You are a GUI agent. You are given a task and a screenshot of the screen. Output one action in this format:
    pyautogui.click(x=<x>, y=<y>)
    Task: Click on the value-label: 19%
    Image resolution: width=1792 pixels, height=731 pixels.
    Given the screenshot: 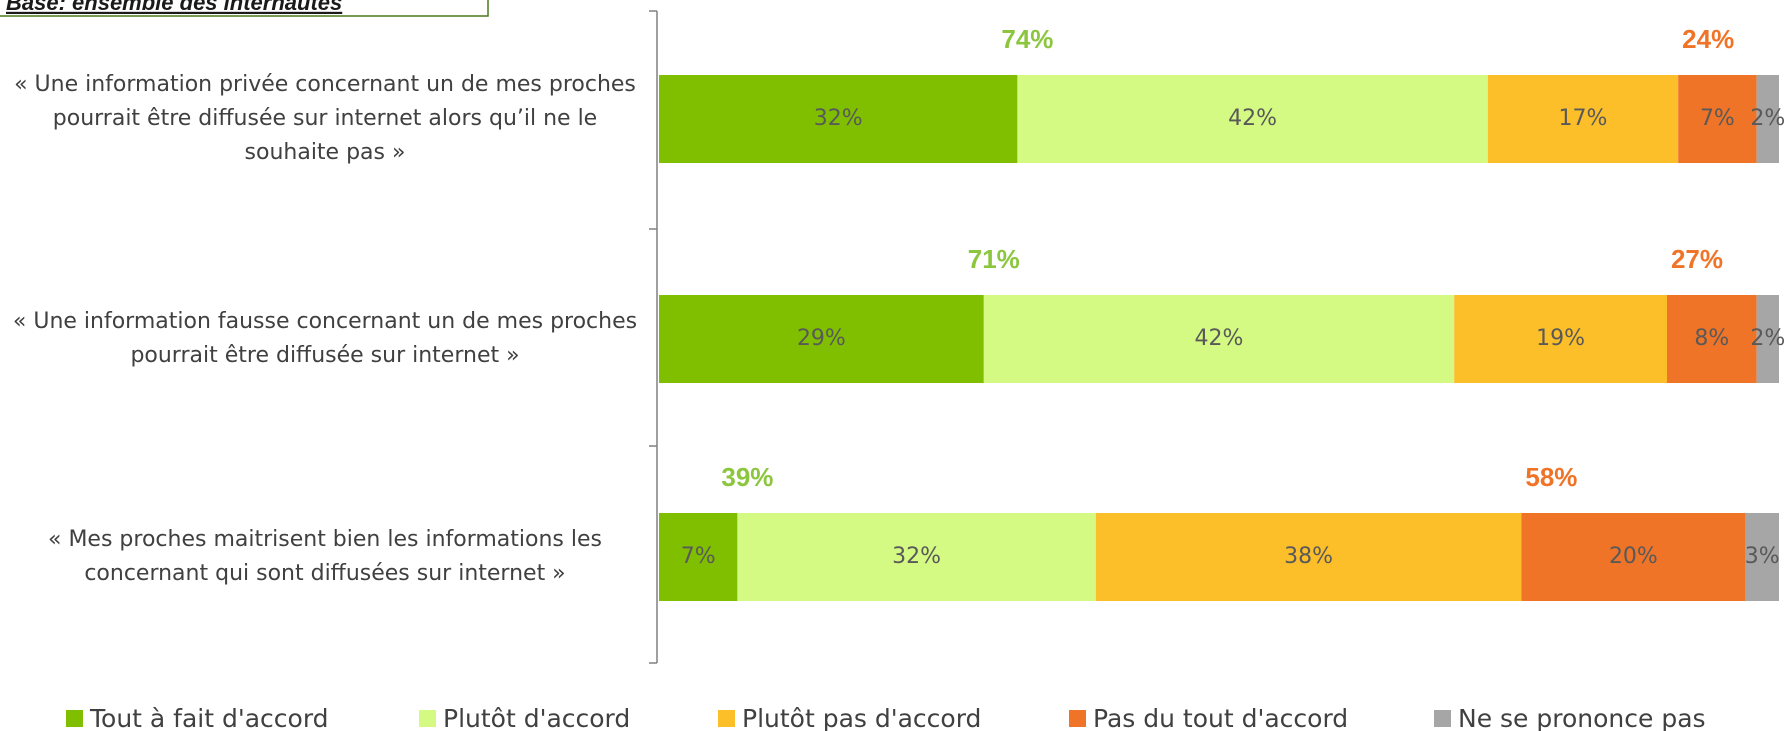 What is the action you would take?
    pyautogui.click(x=1560, y=338)
    